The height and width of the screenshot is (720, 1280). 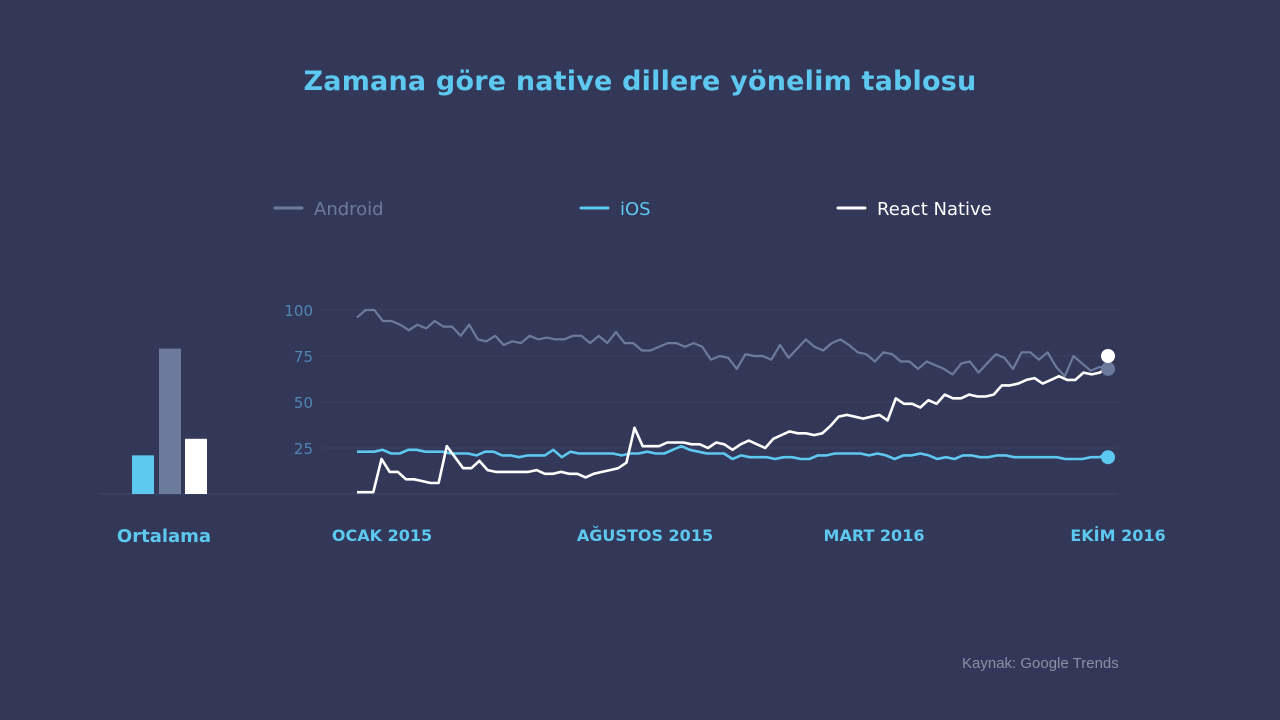 What do you see at coordinates (874, 535) in the screenshot?
I see `x-tick-label: MART 2016` at bounding box center [874, 535].